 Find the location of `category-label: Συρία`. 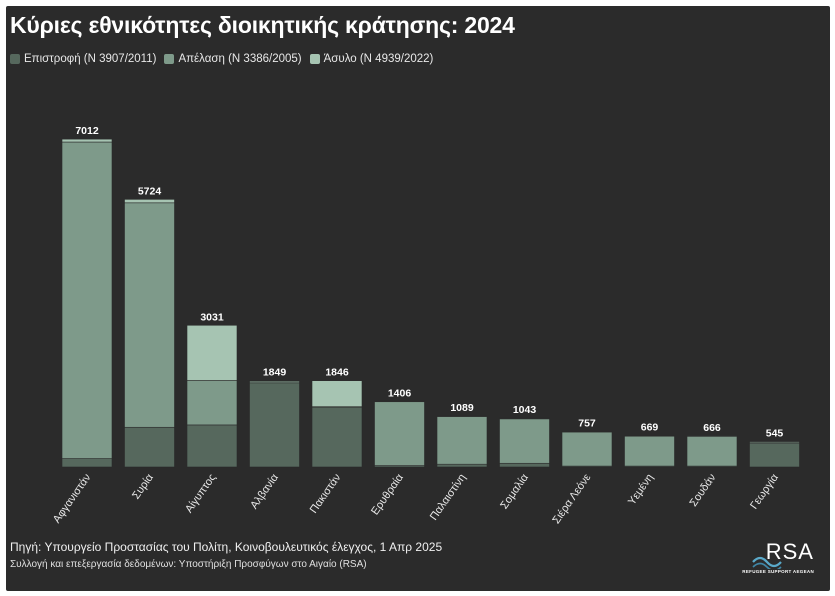

category-label: Συρία is located at coordinates (143, 486).